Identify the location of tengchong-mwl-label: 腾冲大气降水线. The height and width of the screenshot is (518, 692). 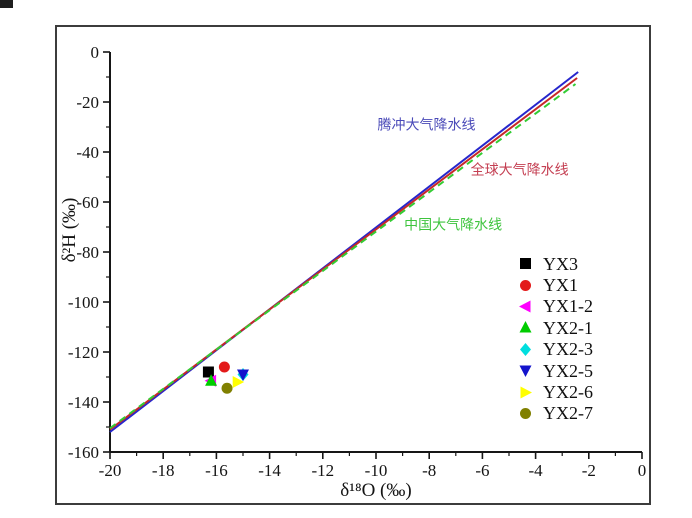
(427, 125).